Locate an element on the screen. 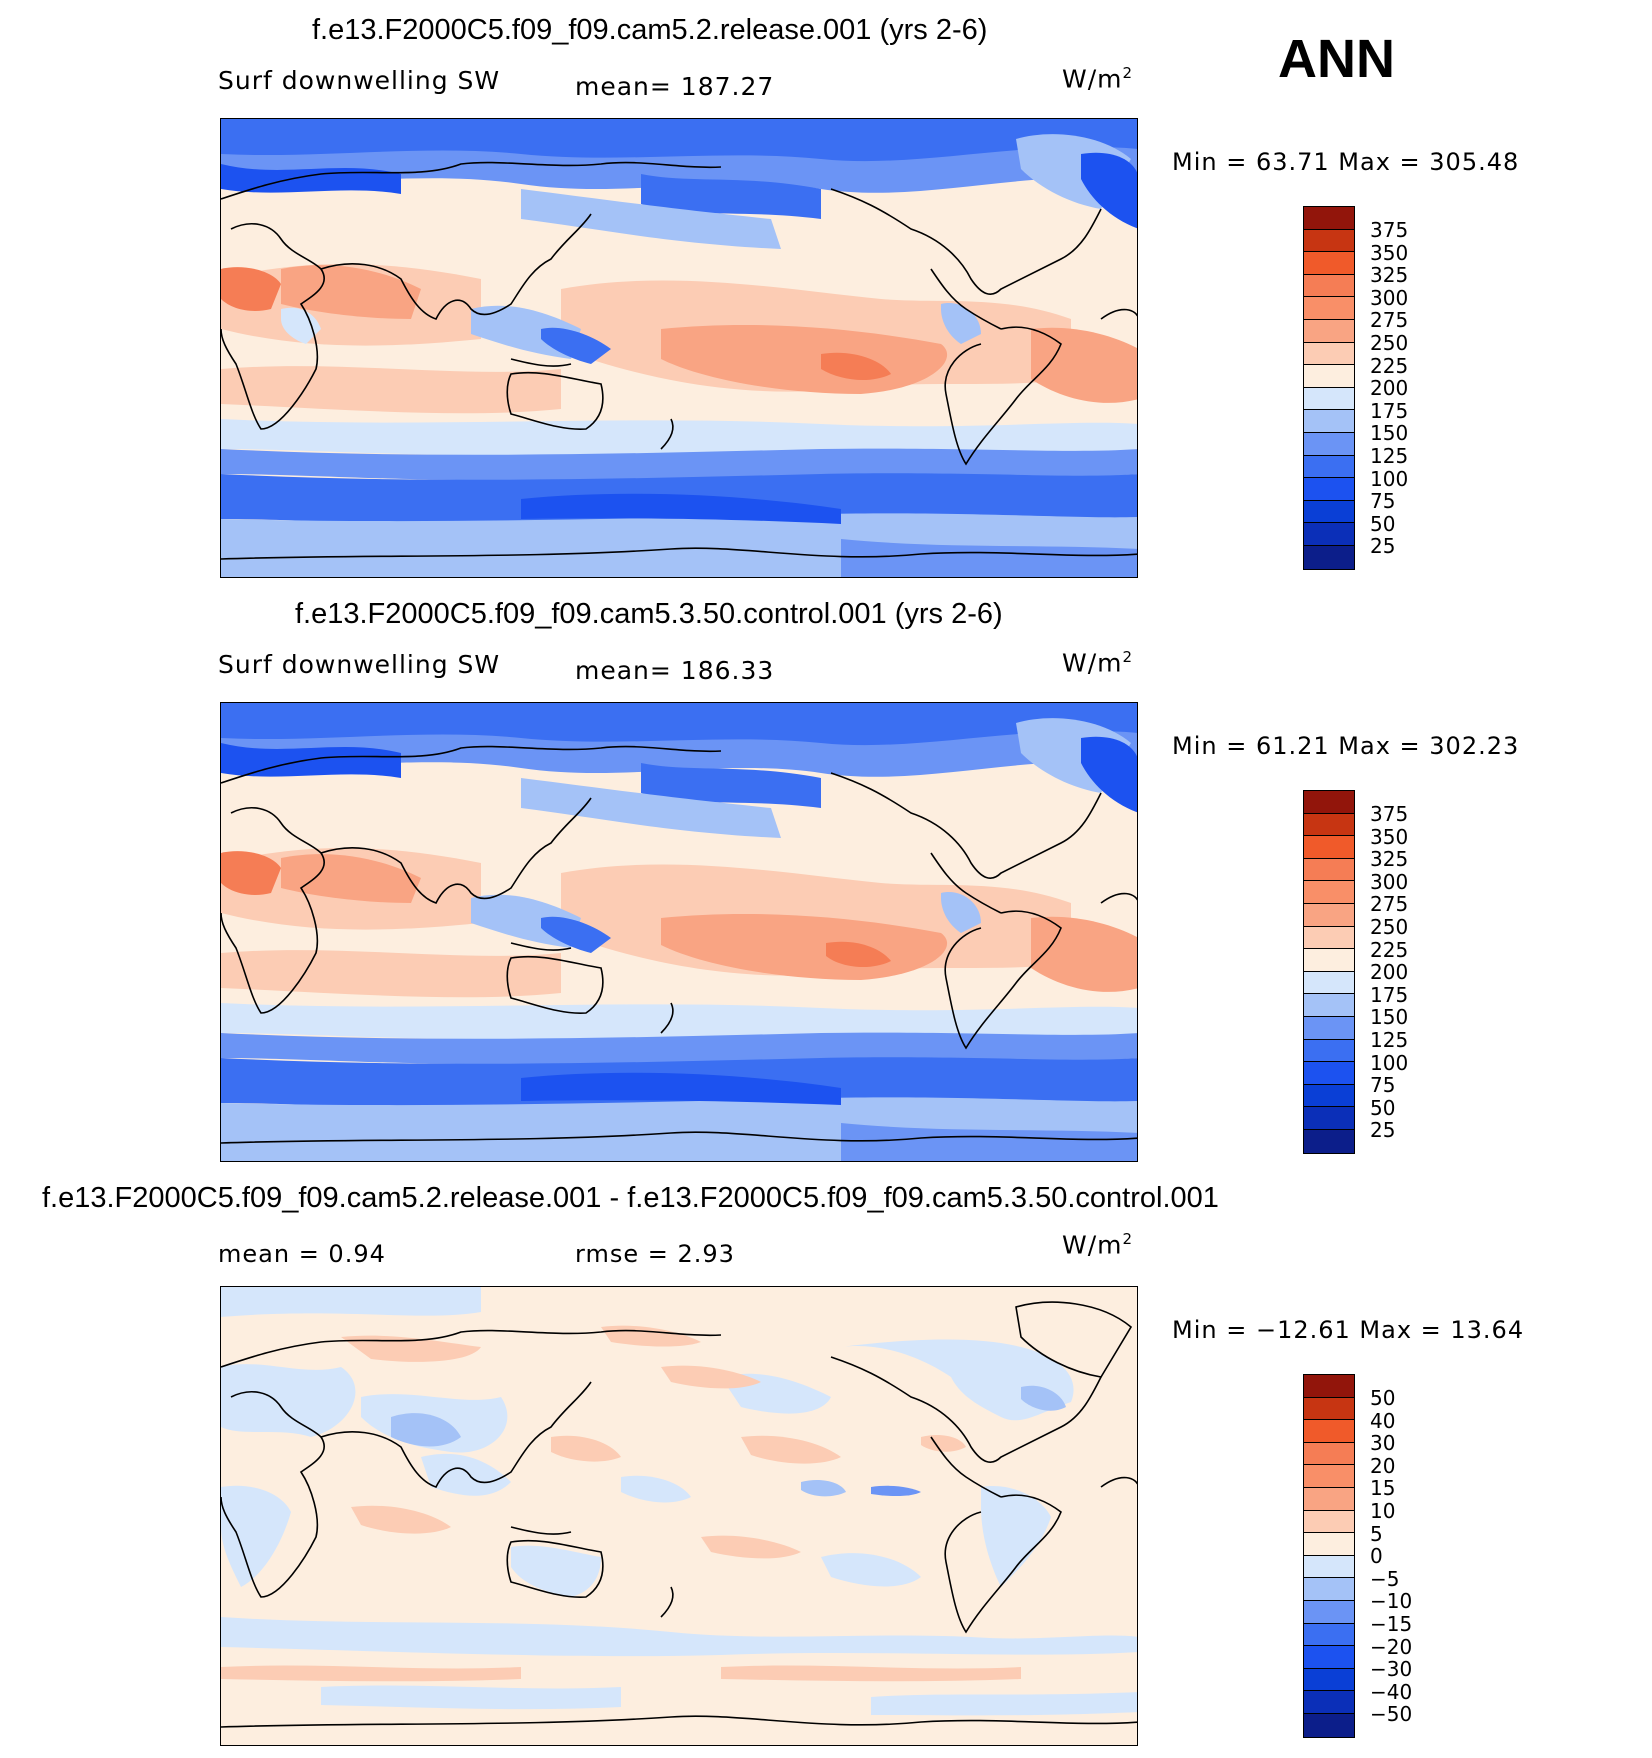  colorbar-tick: 325 is located at coordinates (1389, 859).